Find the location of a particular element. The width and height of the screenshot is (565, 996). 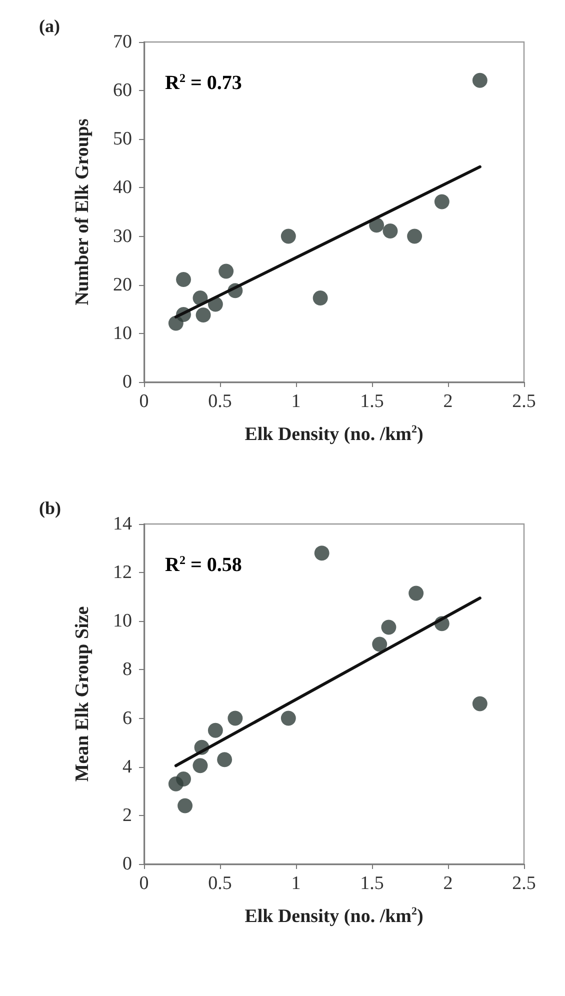

y-tick-label: 30 is located at coordinates (122, 236).